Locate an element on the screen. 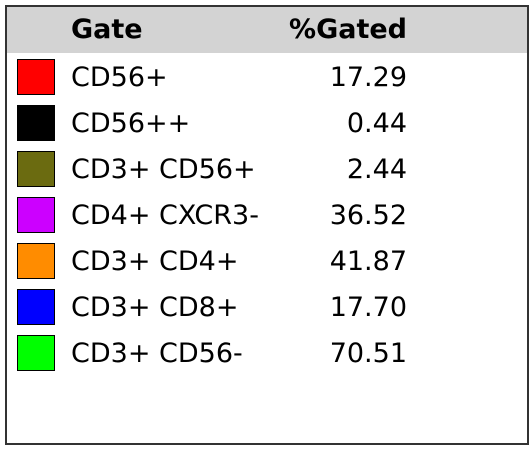  gate-name: CD56+ is located at coordinates (119, 77).